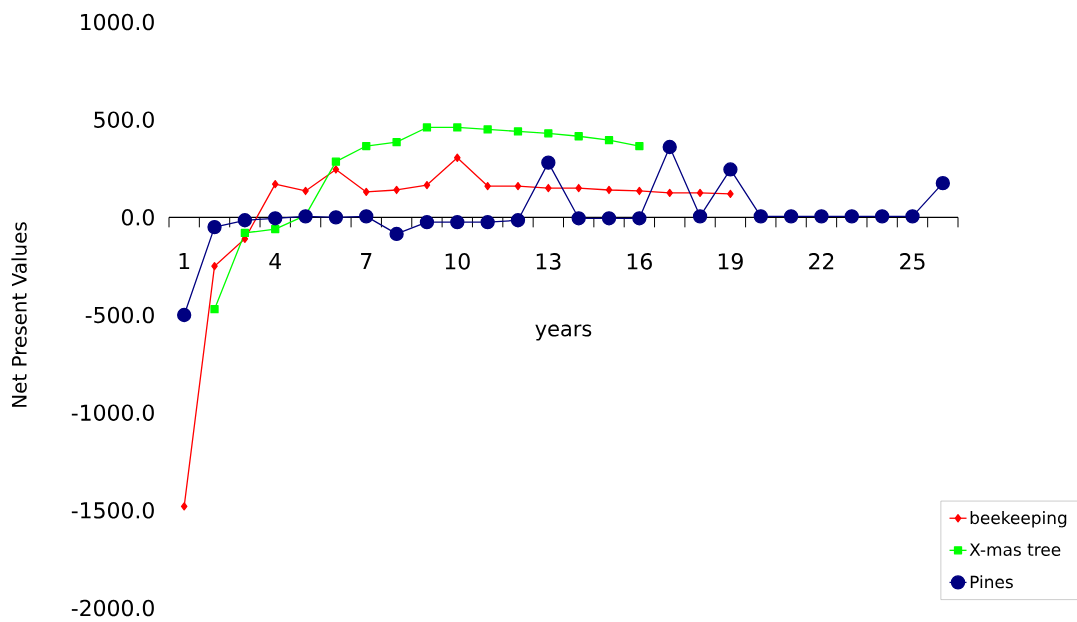 This screenshot has width=1077, height=622. I want to click on y-tick-label: -500.0, so click(119, 315).